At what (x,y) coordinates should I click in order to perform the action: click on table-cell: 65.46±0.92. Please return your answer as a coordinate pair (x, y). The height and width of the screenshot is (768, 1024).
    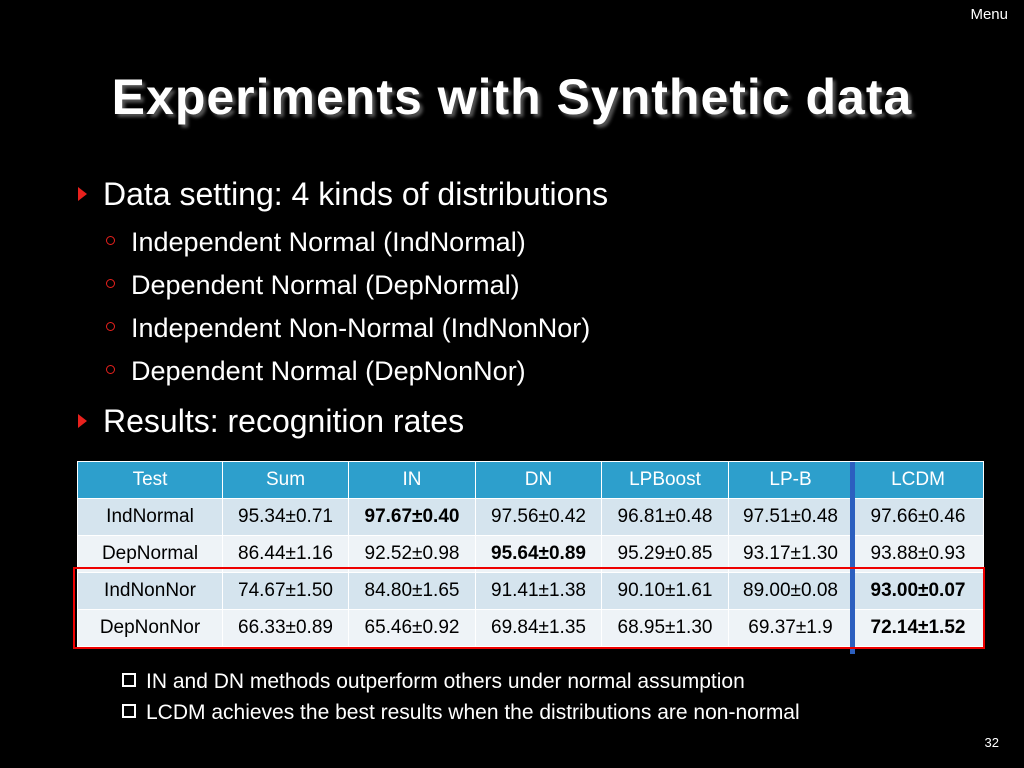
    Looking at the image, I should click on (412, 628).